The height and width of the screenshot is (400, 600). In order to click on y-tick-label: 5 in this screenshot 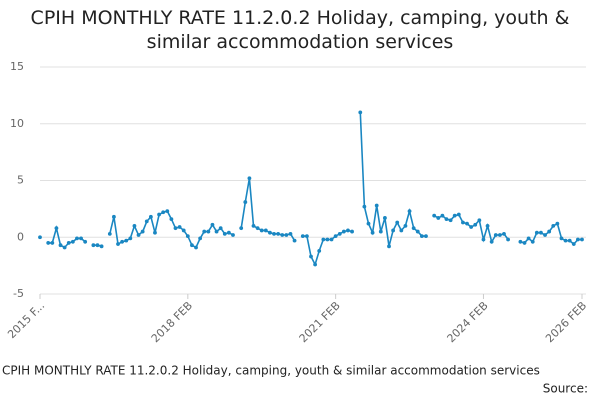, I will do `click(20, 180)`.